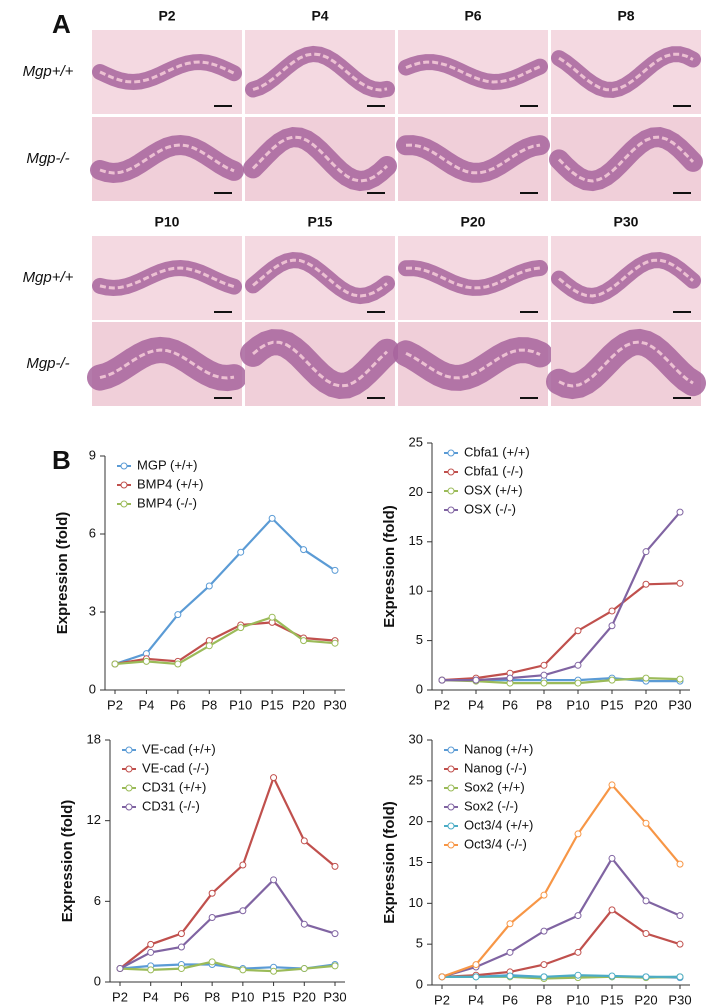 This screenshot has width=709, height=1008. I want to click on legend-label: BMP4 (+/+), so click(170, 483).